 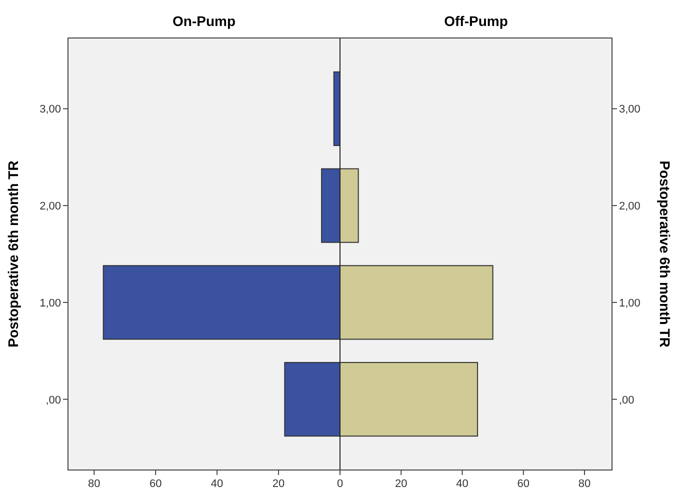 What do you see at coordinates (476, 21) in the screenshot?
I see `chart-title: Off-Pump` at bounding box center [476, 21].